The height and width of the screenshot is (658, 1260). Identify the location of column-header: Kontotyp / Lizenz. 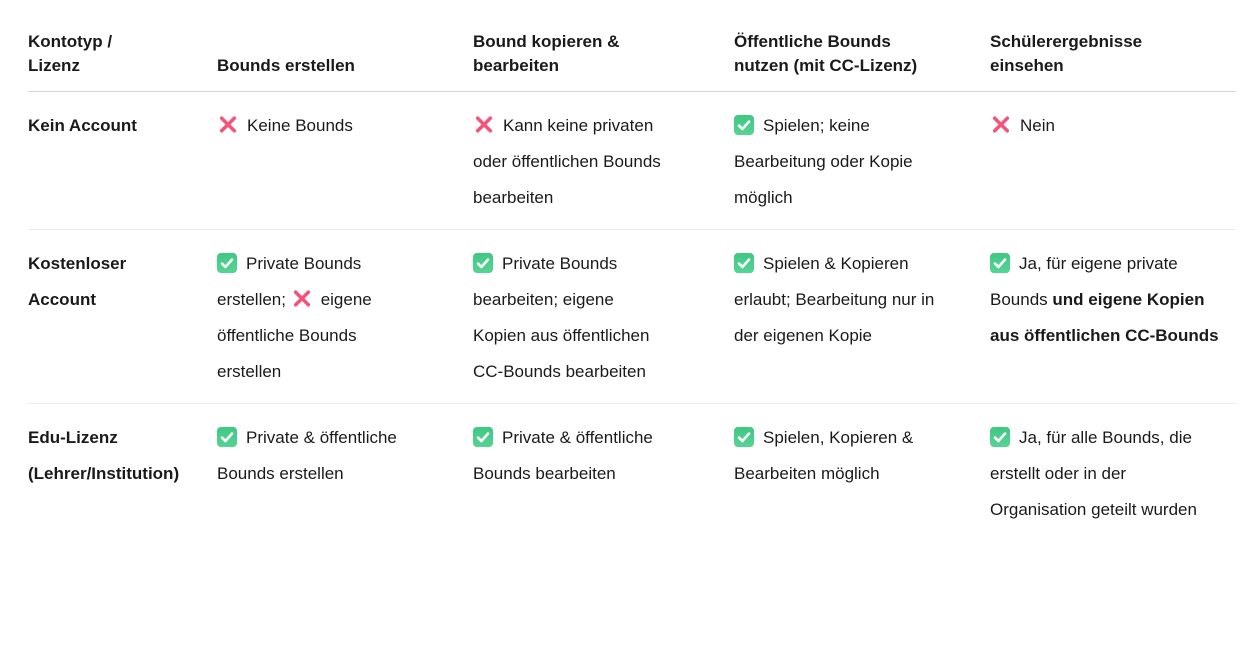
(122, 54).